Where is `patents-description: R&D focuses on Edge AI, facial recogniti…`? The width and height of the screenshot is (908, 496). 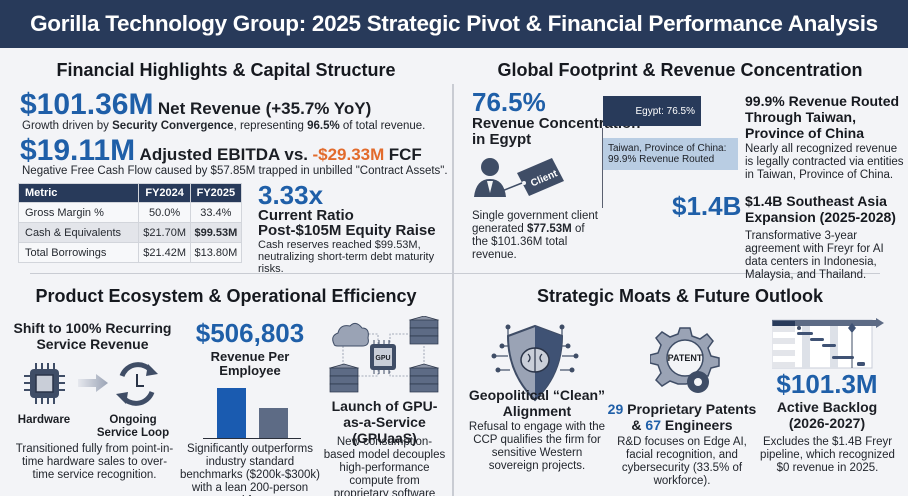
patents-description: R&D focuses on Edge AI, facial recogniti… is located at coordinates (682, 461).